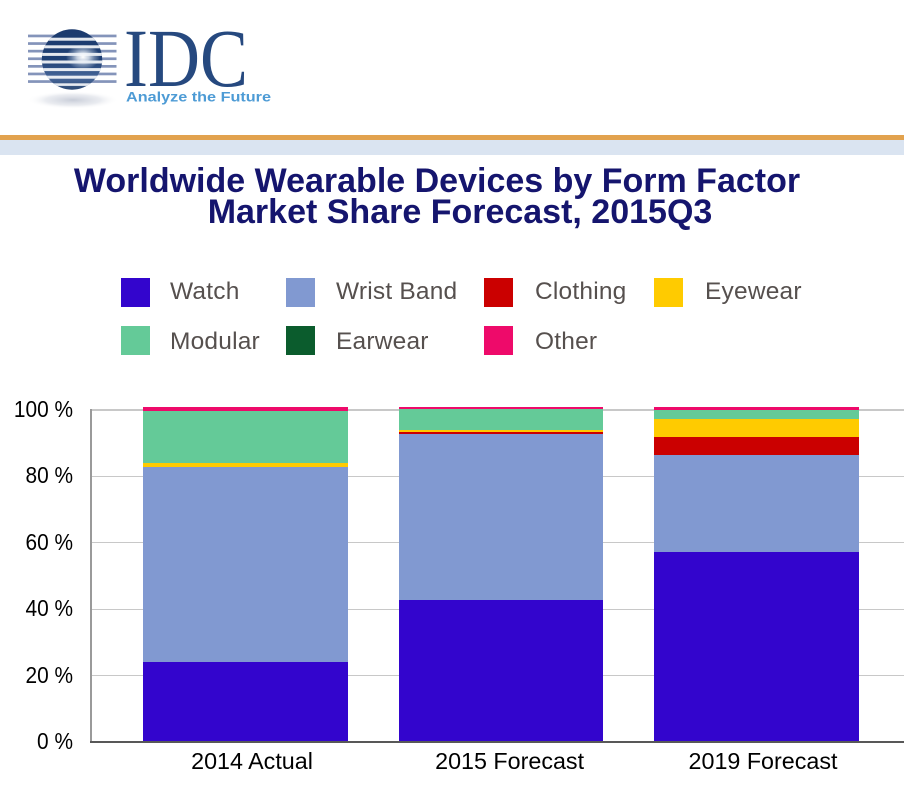  I want to click on svg-text: IDC, so click(186, 58).